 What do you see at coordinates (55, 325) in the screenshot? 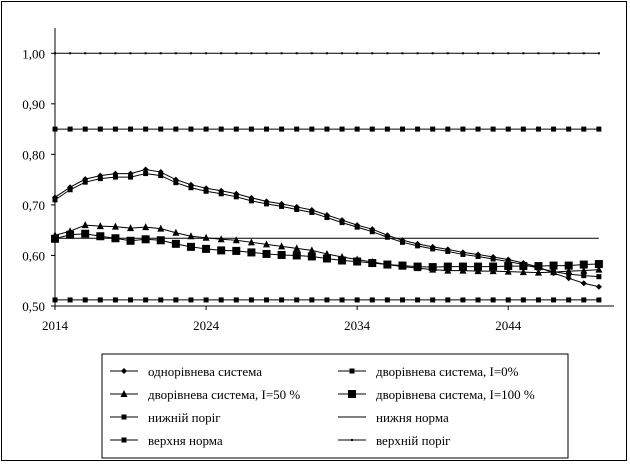
I see `x-tick-label: 2014` at bounding box center [55, 325].